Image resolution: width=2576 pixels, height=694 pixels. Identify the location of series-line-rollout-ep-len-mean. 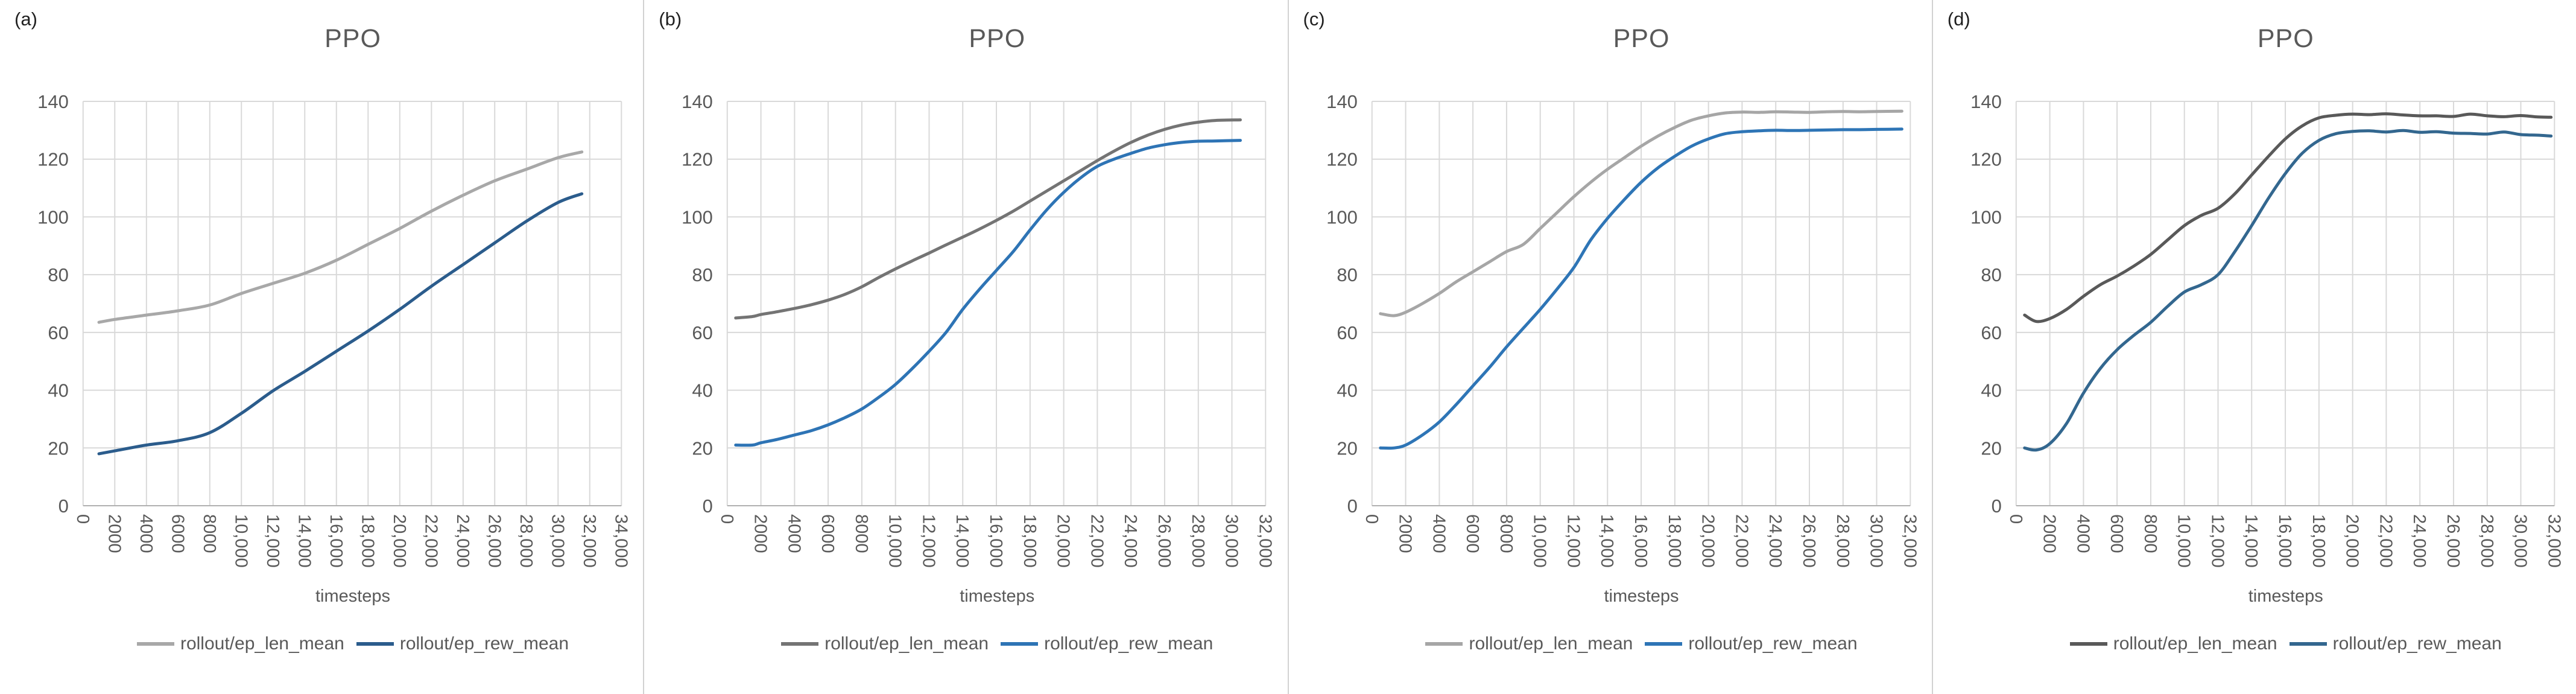
(340, 237).